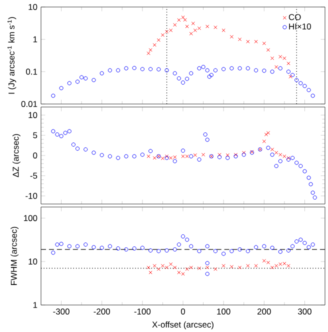  Describe the element at coordinates (12, 55) in the screenshot. I see `y-axis-title: I (Jy arcsec$^{-1}$ km s$^{-1}$)` at that location.